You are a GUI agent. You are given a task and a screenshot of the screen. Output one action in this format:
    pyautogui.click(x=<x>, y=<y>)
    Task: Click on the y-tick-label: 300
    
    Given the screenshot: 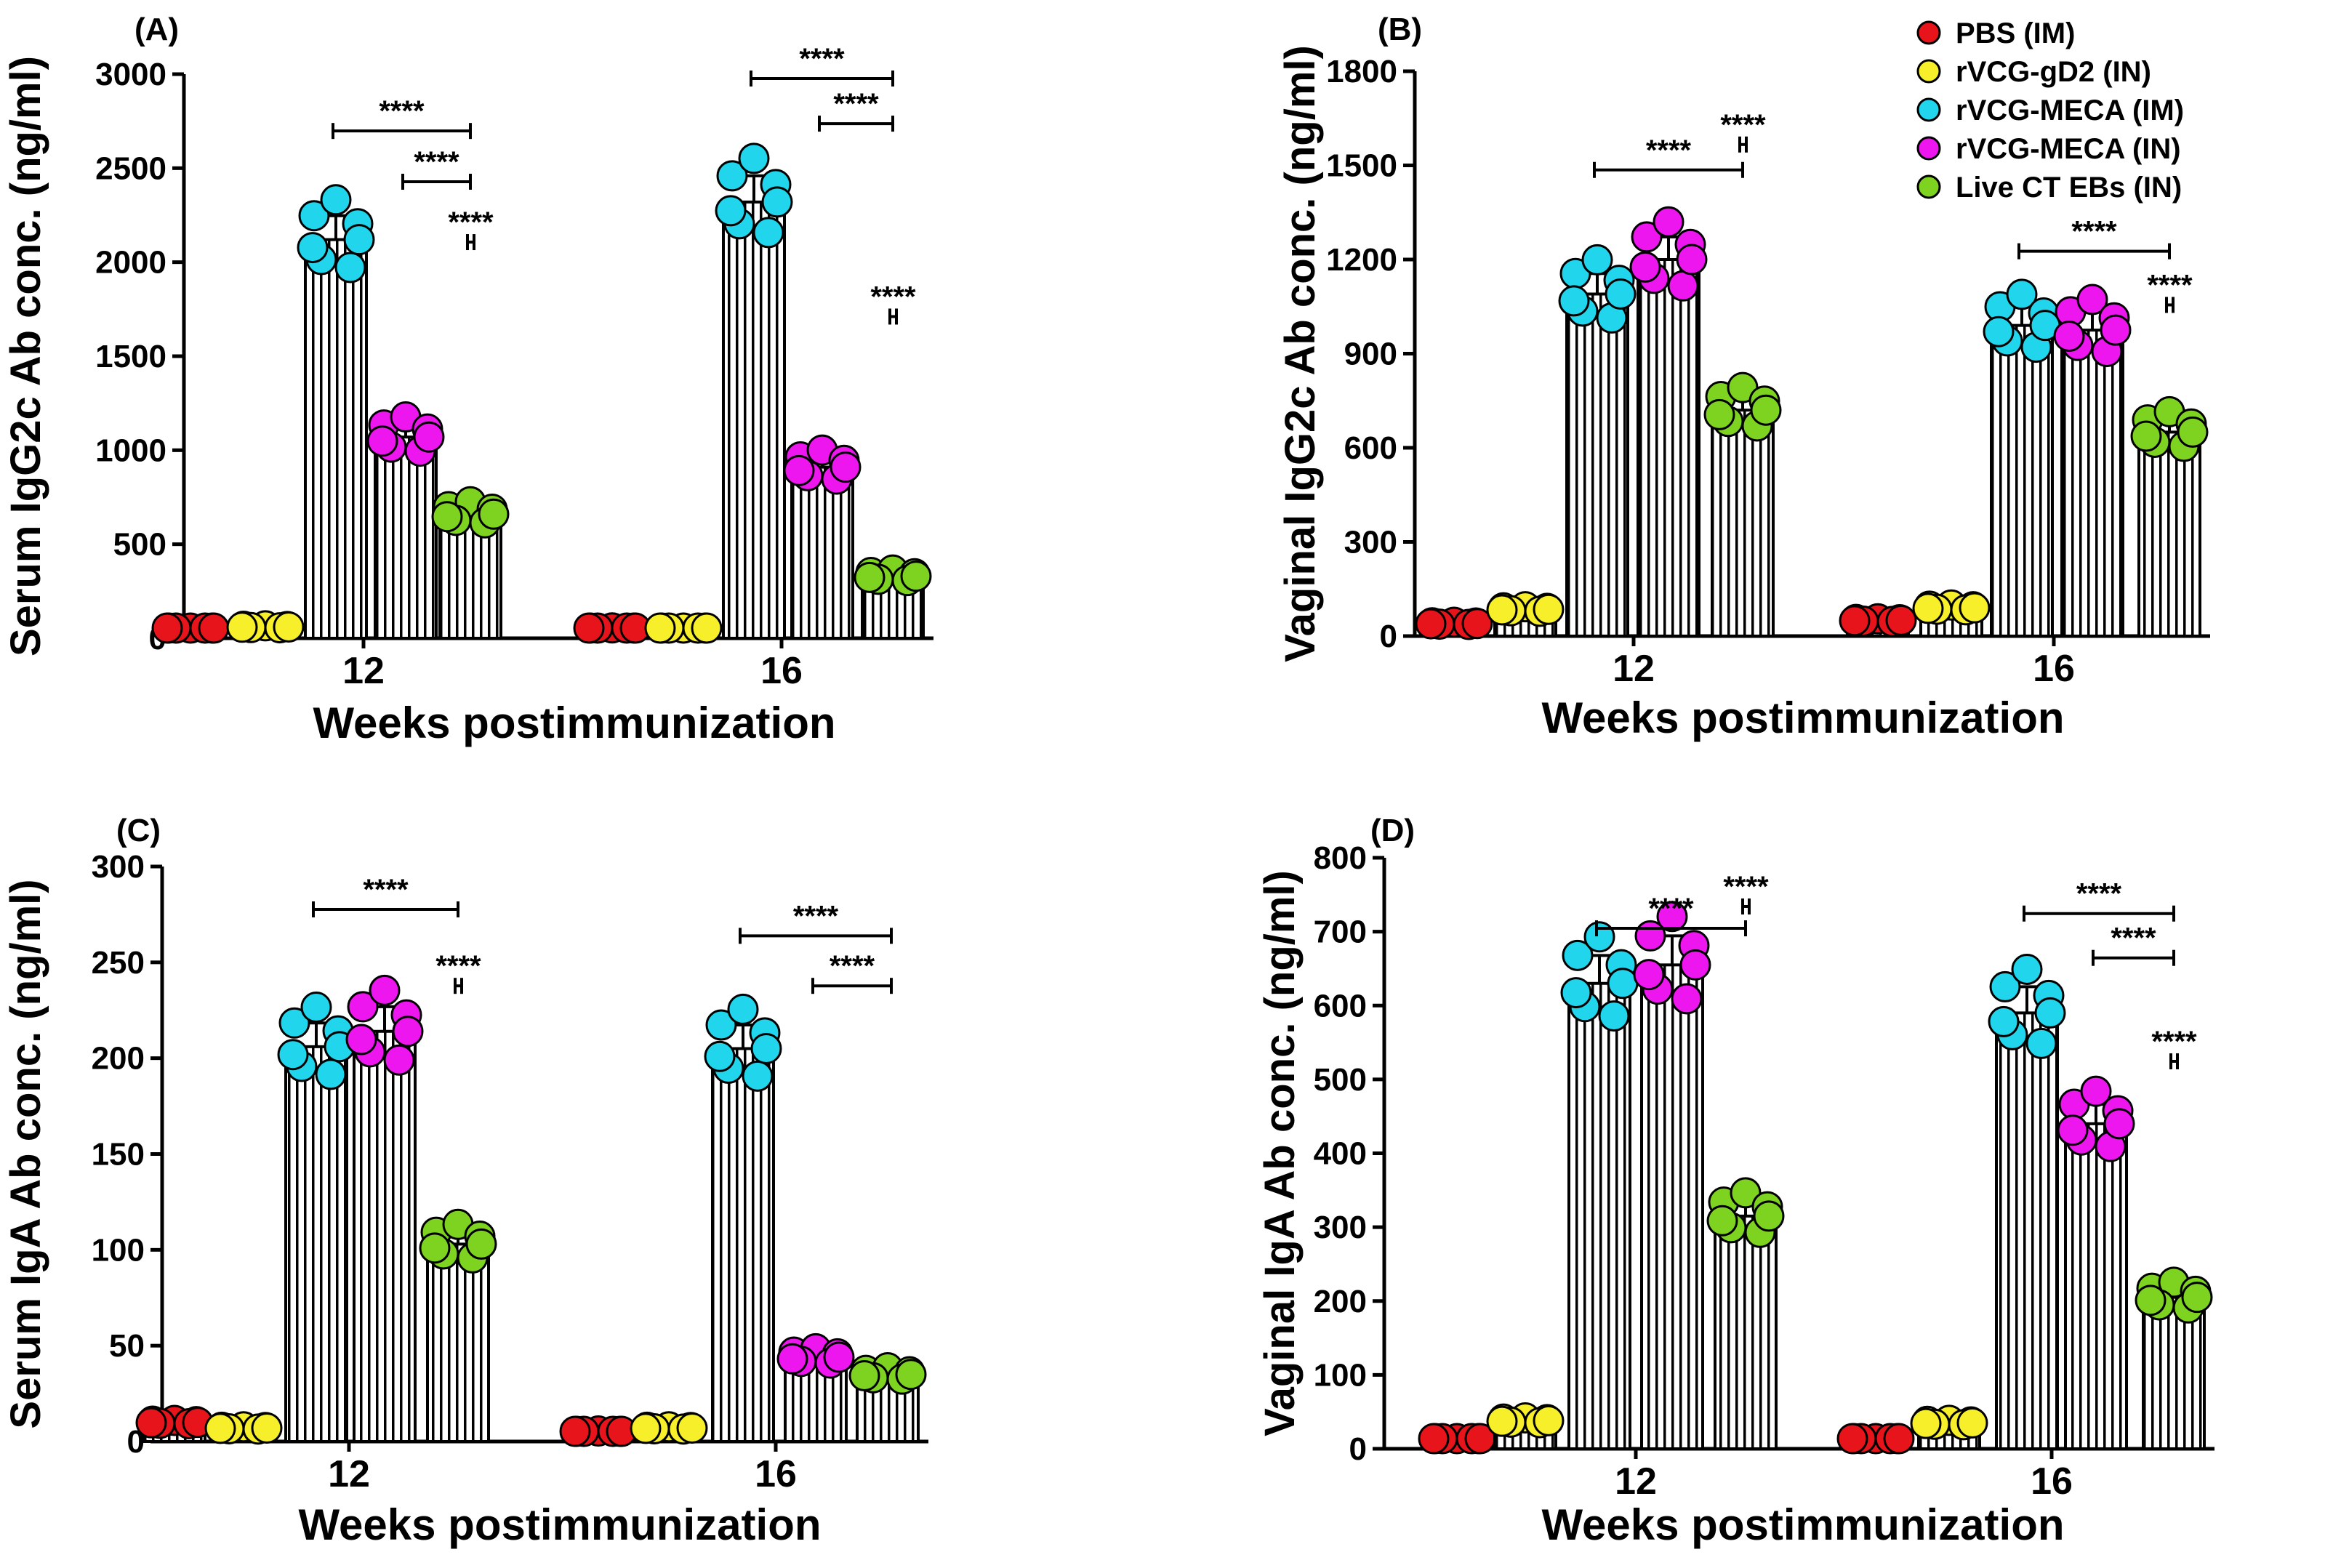 What is the action you would take?
    pyautogui.click(x=1370, y=542)
    